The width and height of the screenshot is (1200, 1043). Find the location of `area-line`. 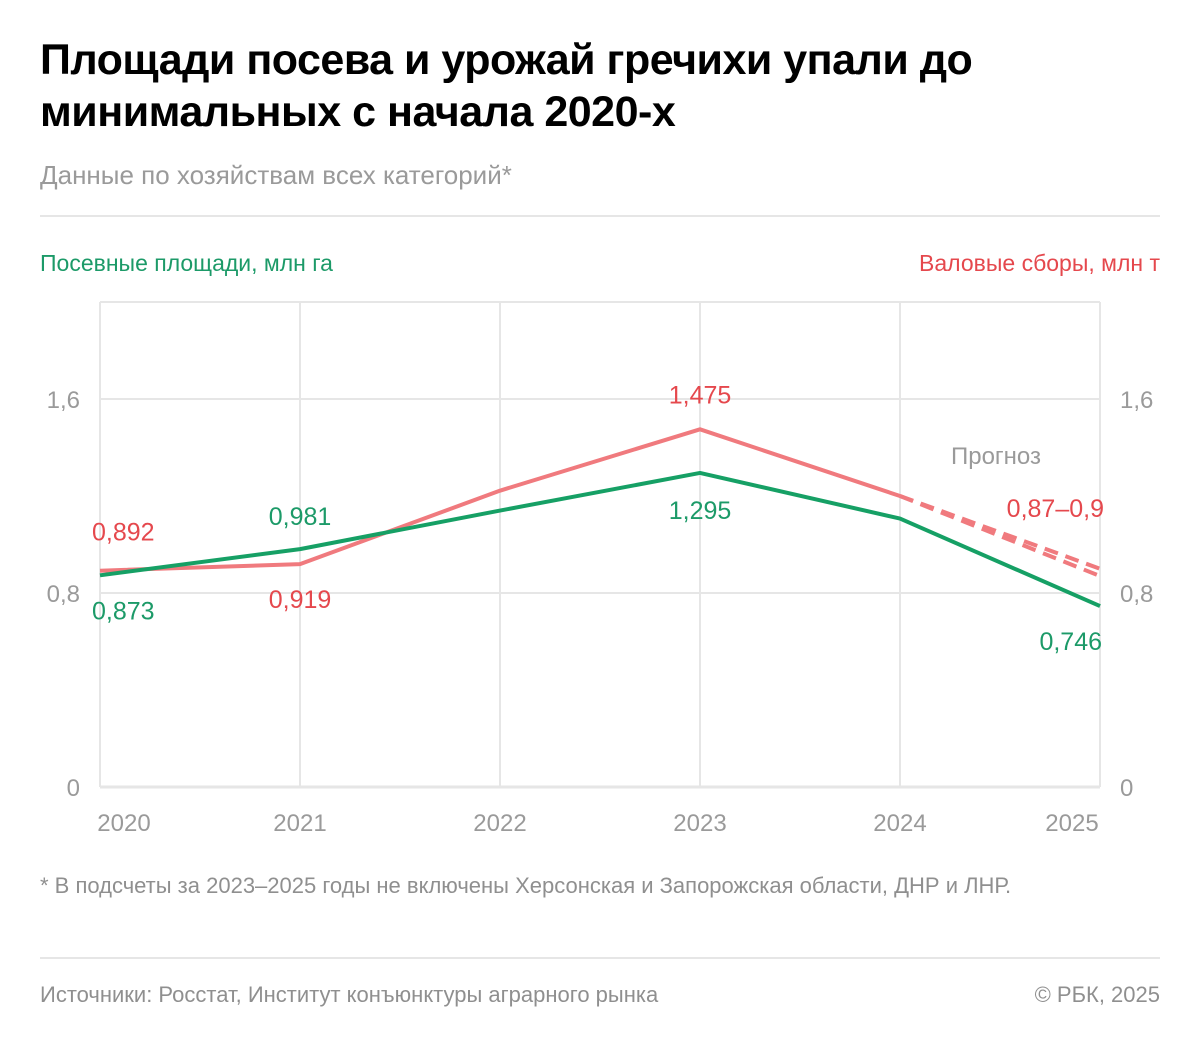

area-line is located at coordinates (600, 539).